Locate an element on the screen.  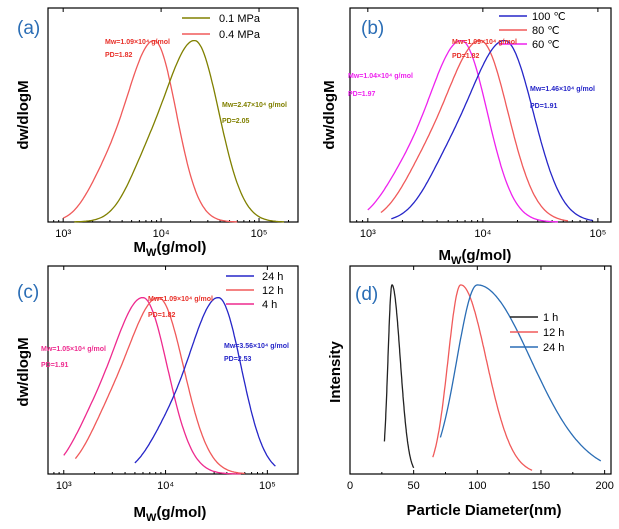
panel-b-tick-label-0: 10³ is located at coordinates (368, 234).